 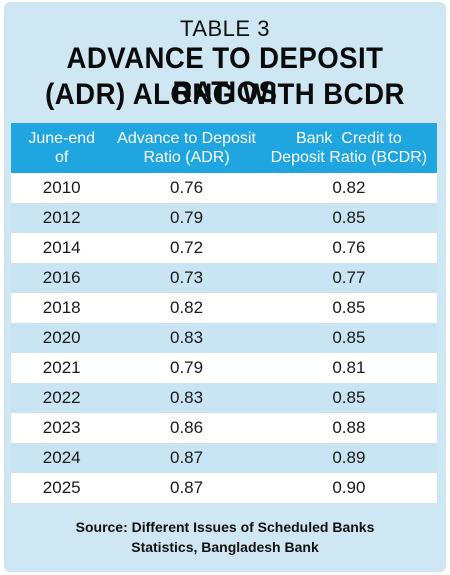 I want to click on table-row: 2022 0.83 0.85, so click(x=224, y=398).